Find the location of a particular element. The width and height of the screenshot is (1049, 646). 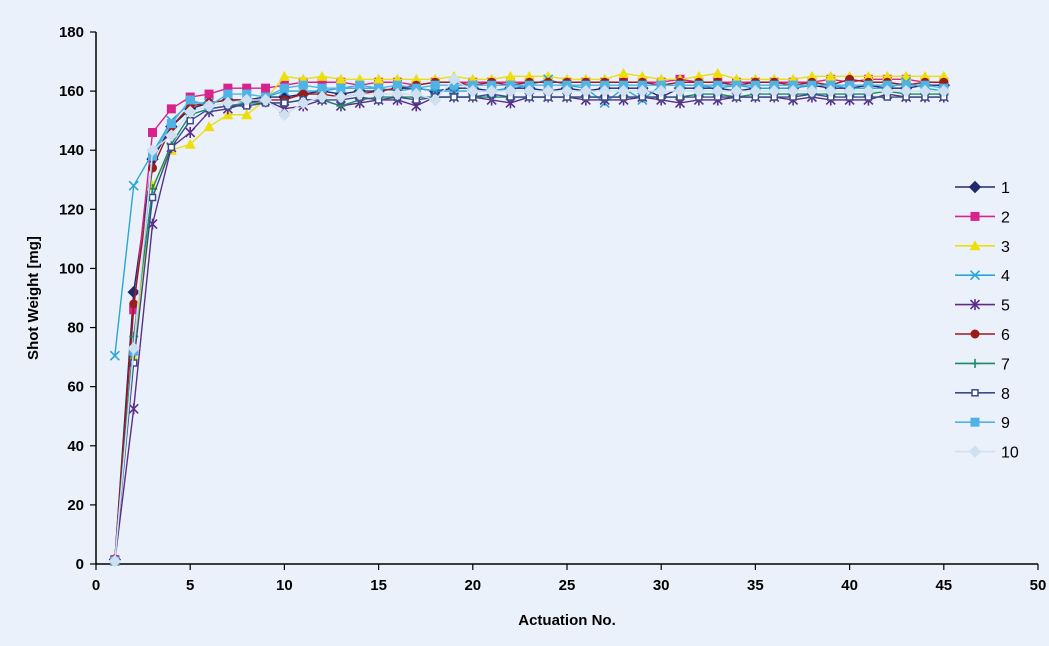

legend-label: 8 is located at coordinates (1005, 394).